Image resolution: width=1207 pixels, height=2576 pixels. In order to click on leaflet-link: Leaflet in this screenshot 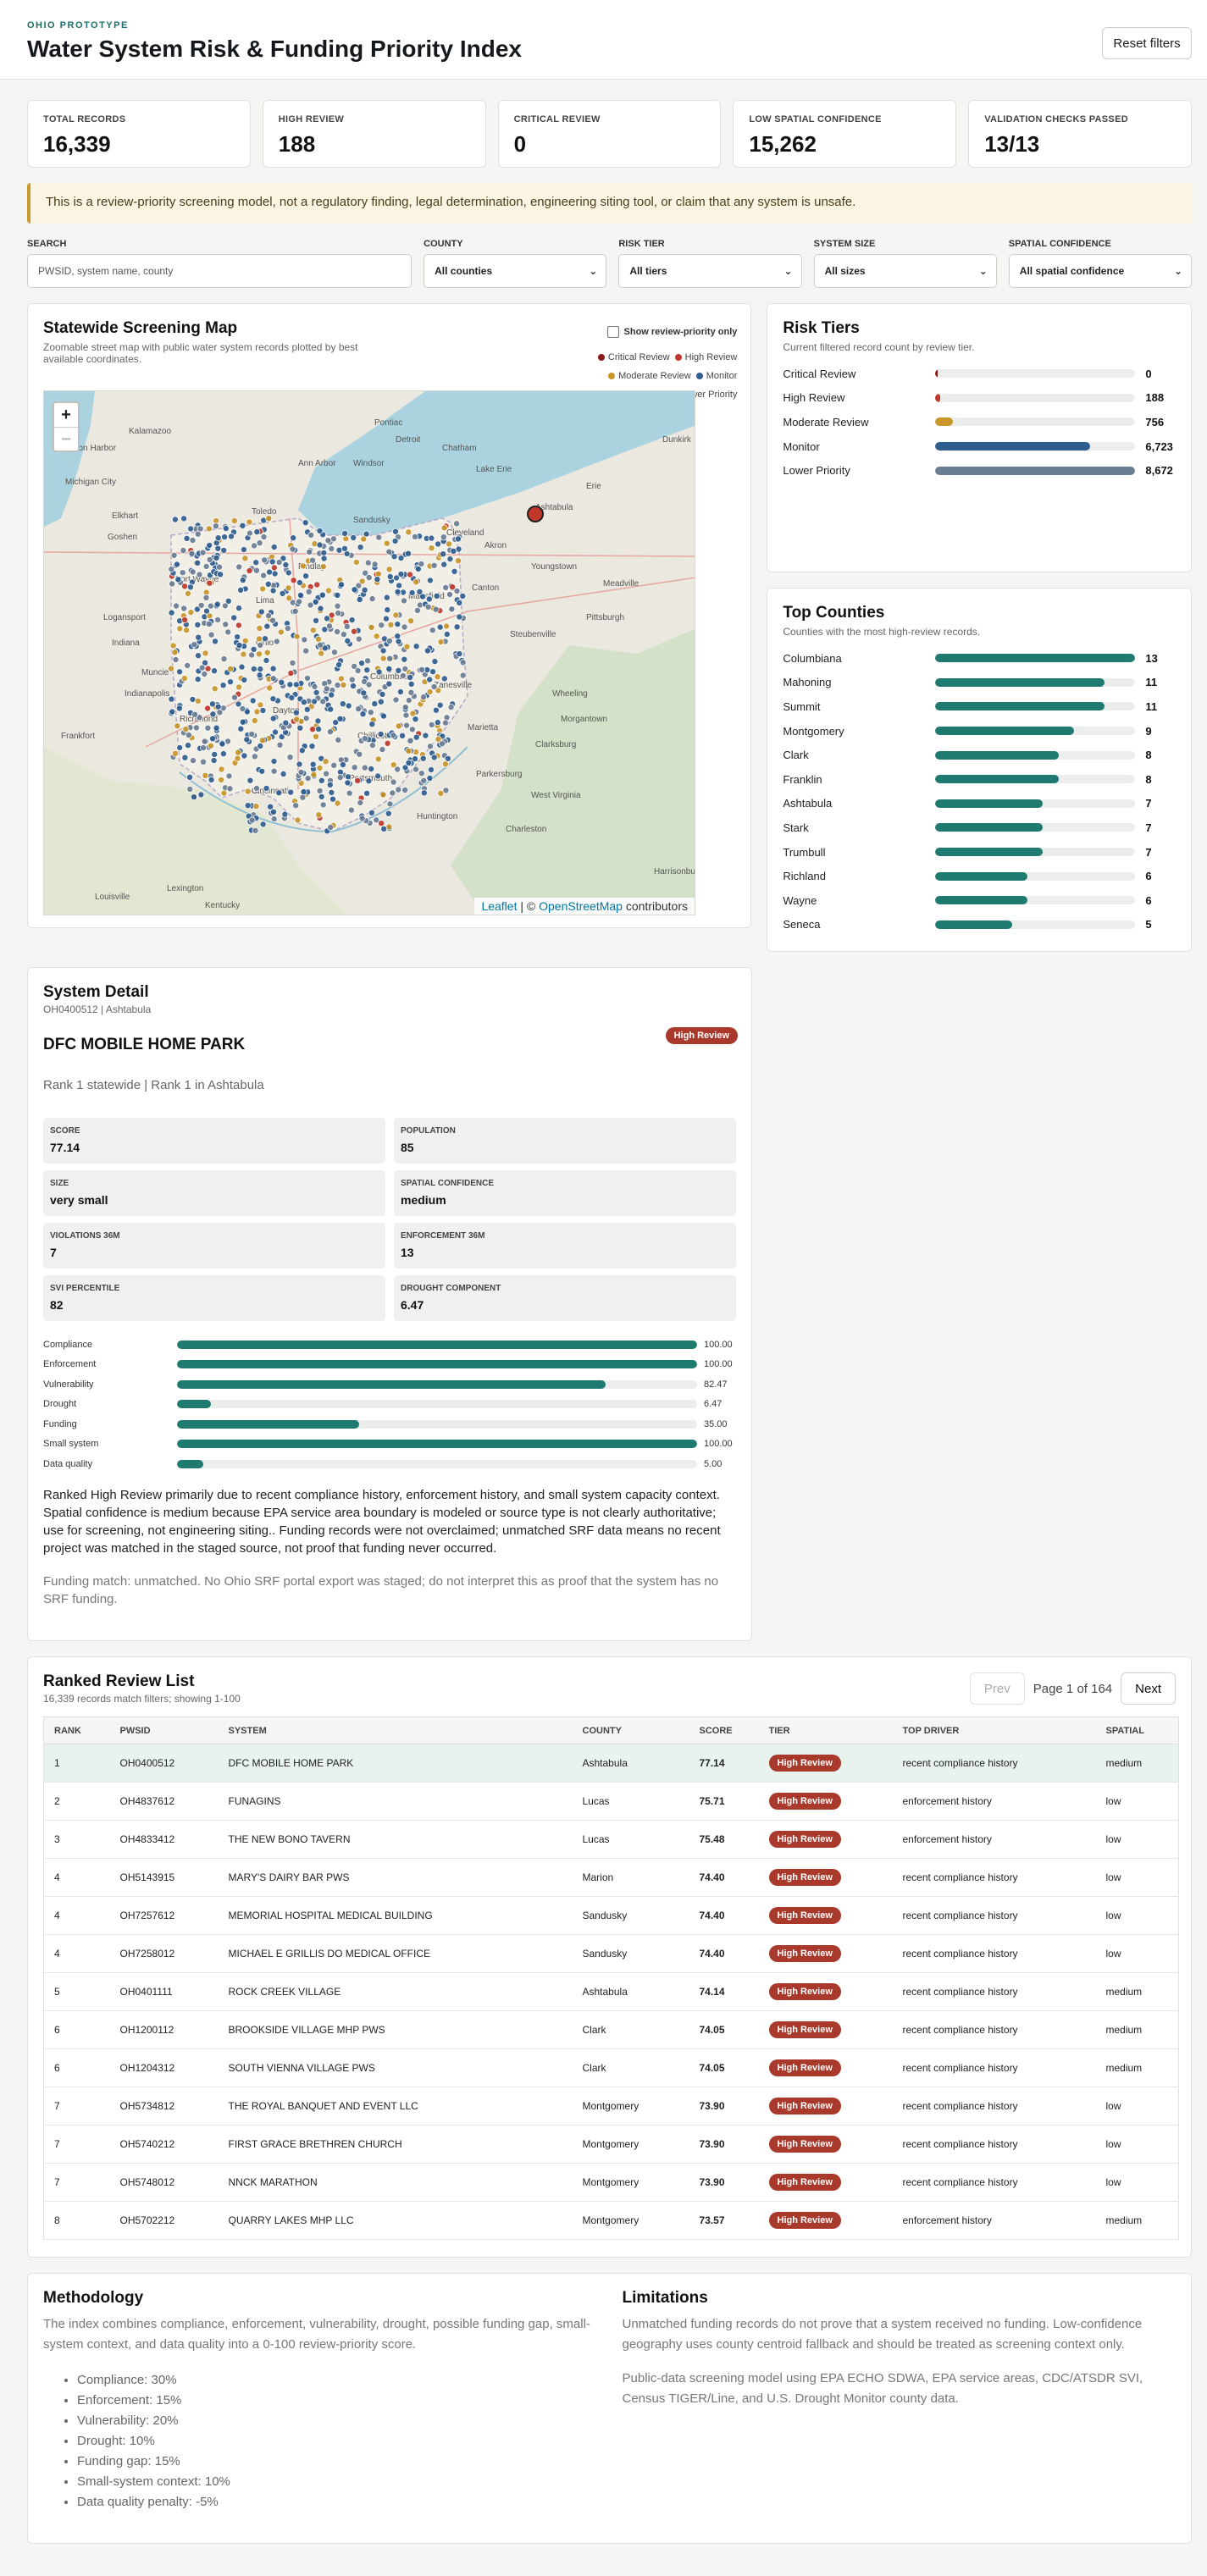, I will do `click(499, 906)`.